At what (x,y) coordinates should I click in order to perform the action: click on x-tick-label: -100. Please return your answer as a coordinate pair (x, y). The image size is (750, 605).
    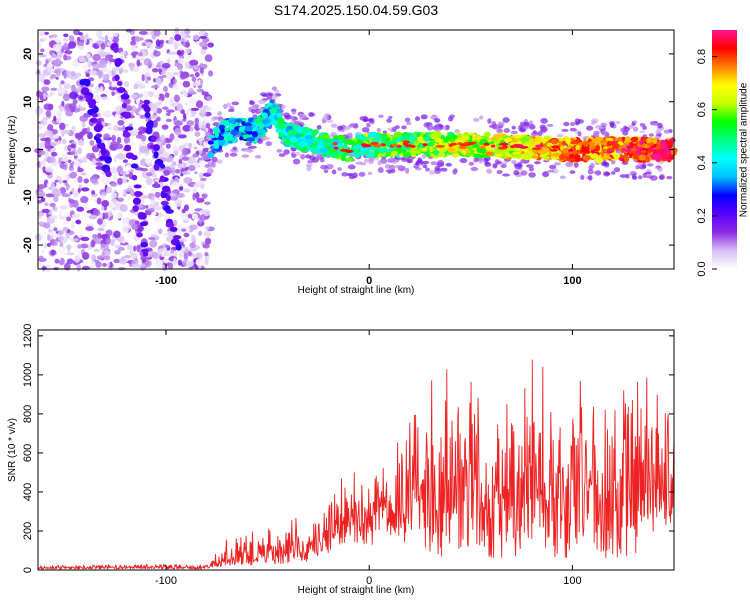
    Looking at the image, I should click on (166, 281).